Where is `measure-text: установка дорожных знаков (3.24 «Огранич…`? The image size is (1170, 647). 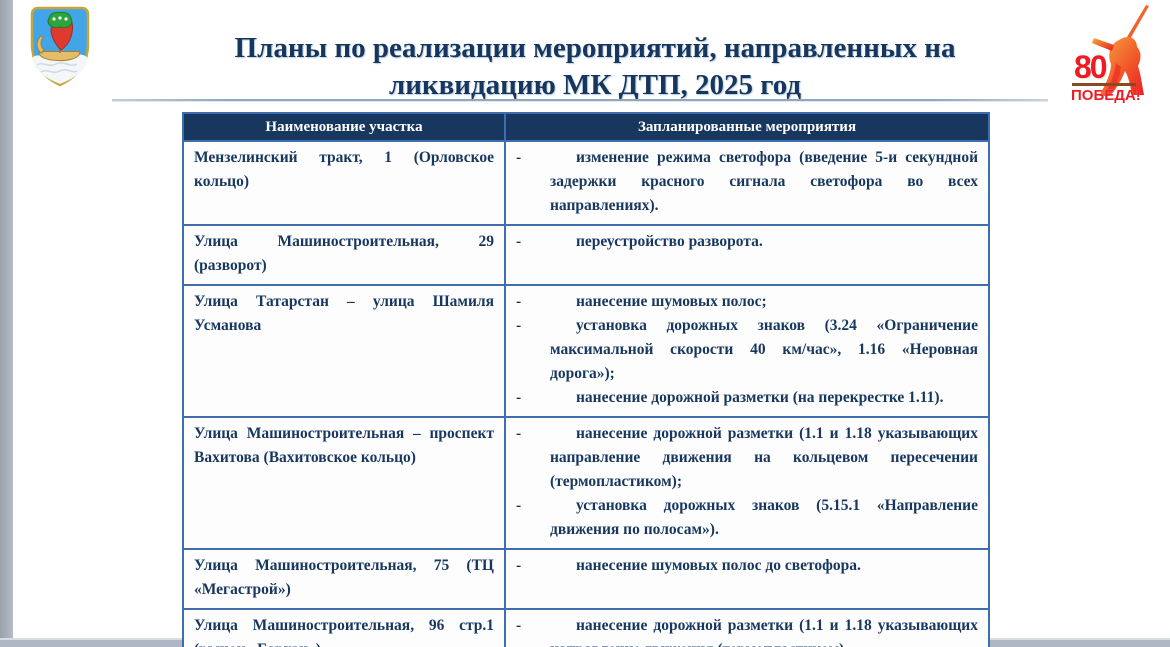 measure-text: установка дорожных знаков (3.24 «Огранич… is located at coordinates (764, 349).